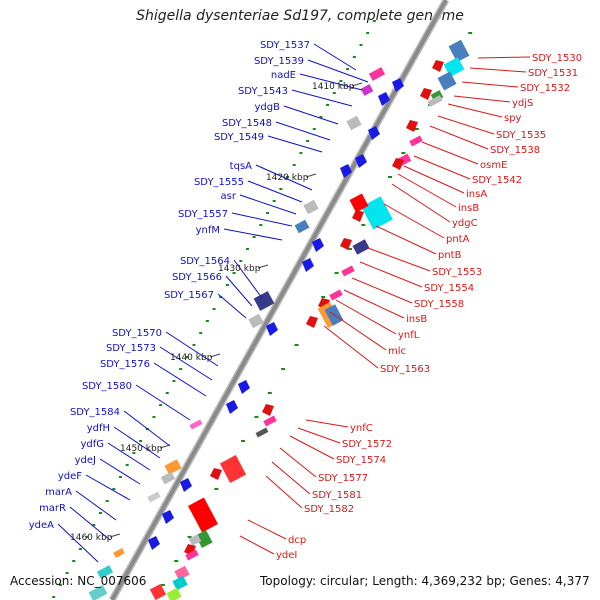  What do you see at coordinates (191, 358) in the screenshot?
I see `kbp-tick-label: 1440 kbp` at bounding box center [191, 358].